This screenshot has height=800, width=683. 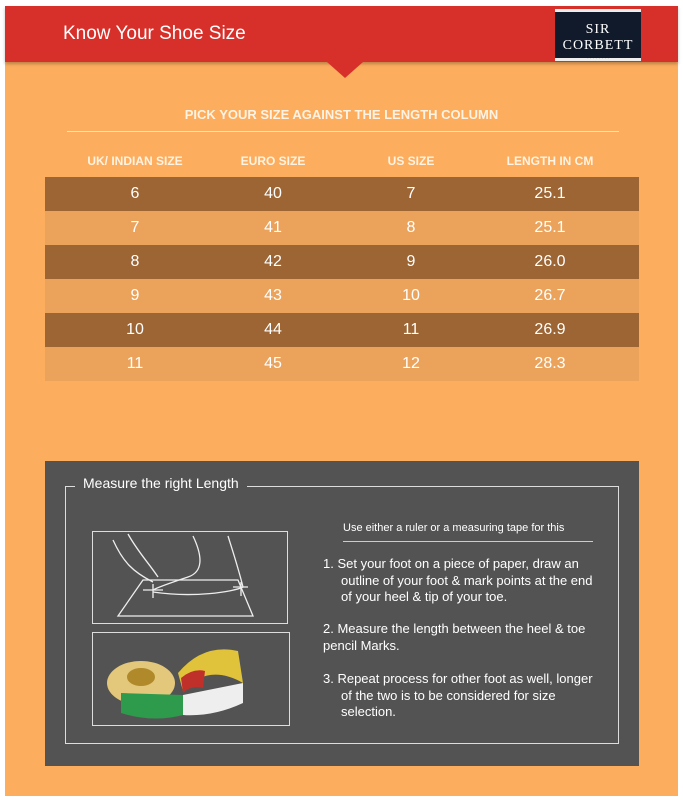 What do you see at coordinates (273, 363) in the screenshot?
I see `table-cell: 45` at bounding box center [273, 363].